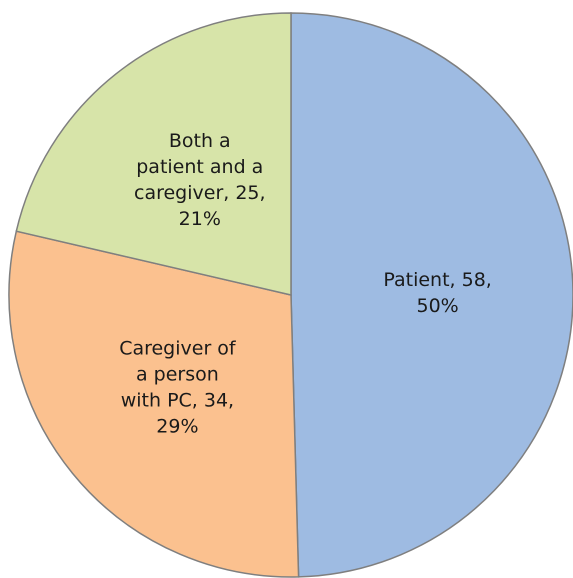 The height and width of the screenshot is (578, 573). What do you see at coordinates (437, 293) in the screenshot?
I see `slice-label: Patient, 58, 50%` at bounding box center [437, 293].